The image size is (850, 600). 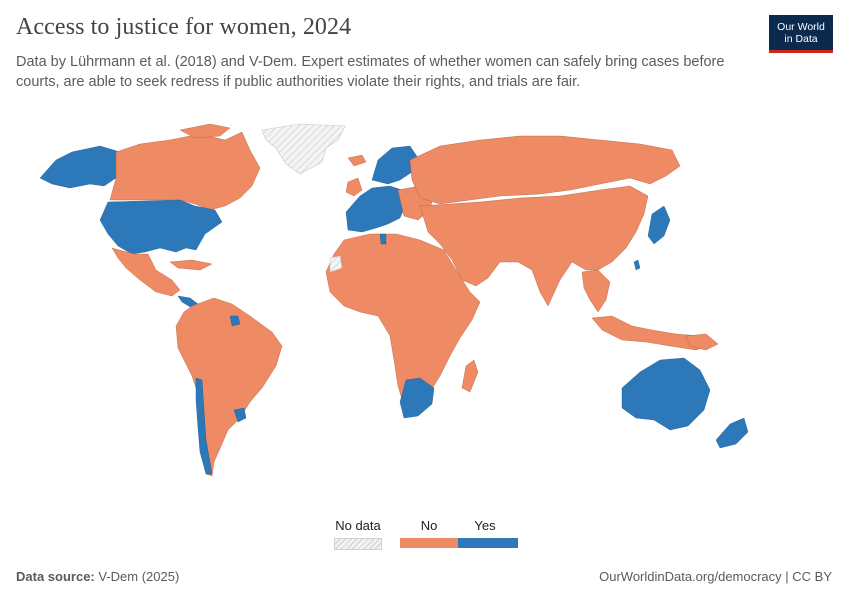 What do you see at coordinates (146, 272) in the screenshot?
I see `region-mexico` at bounding box center [146, 272].